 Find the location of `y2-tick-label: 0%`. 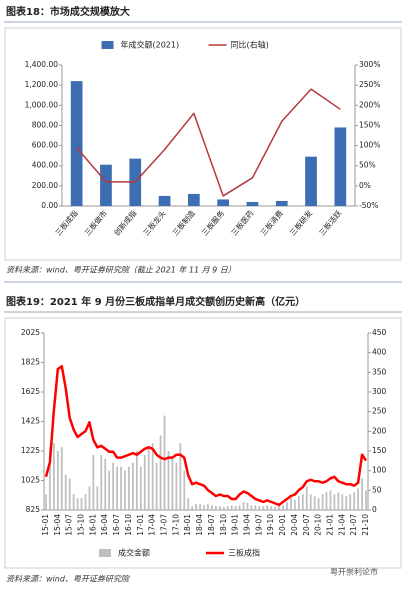

y2-tick-label: 0% is located at coordinates (365, 185).